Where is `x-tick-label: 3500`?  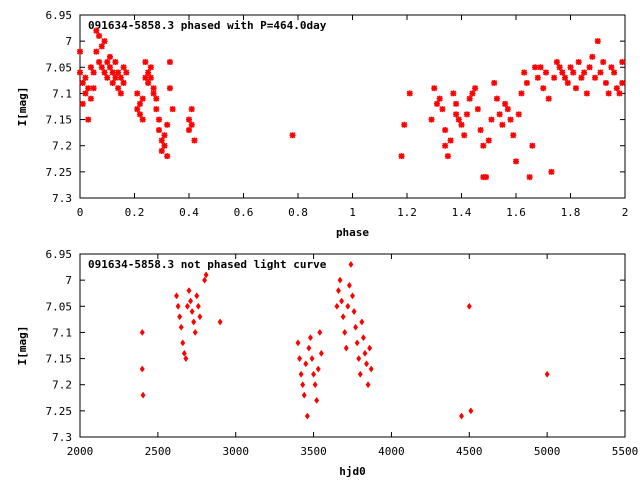
x-tick-label: 3500 is located at coordinates (313, 451).